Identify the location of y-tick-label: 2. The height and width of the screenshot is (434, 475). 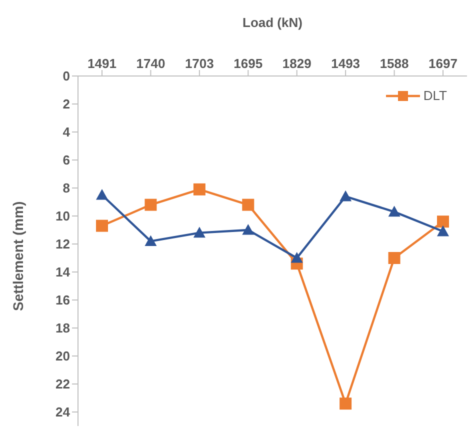
(66, 104).